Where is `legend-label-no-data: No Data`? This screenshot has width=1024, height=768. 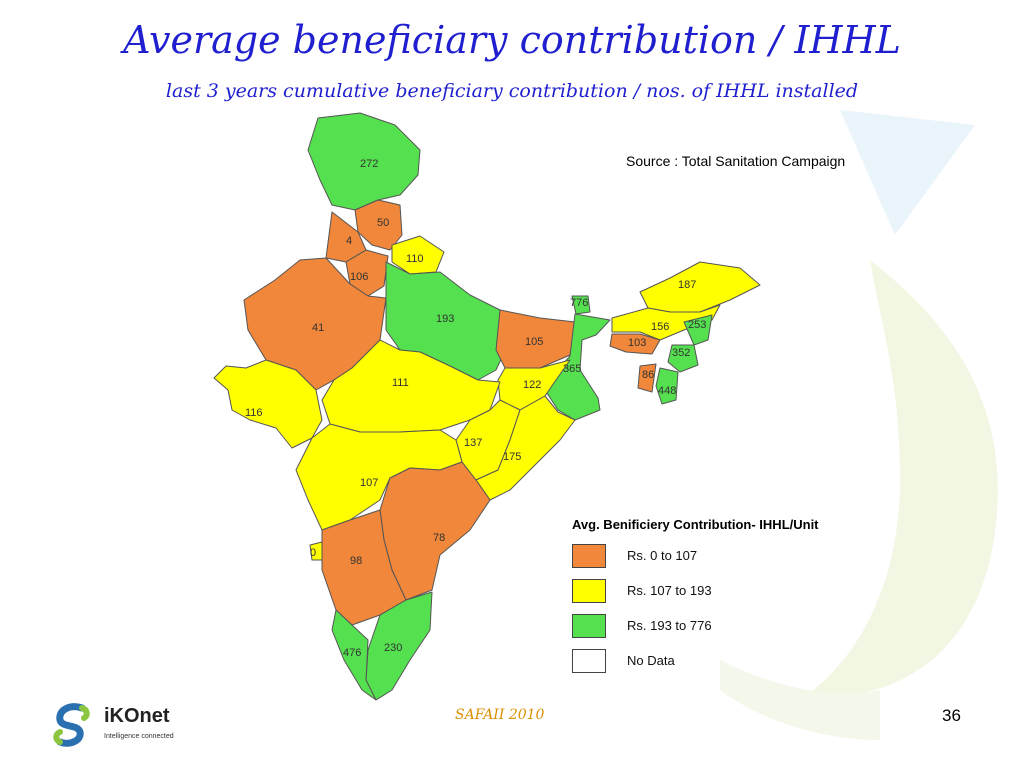
legend-label-no-data: No Data is located at coordinates (651, 660).